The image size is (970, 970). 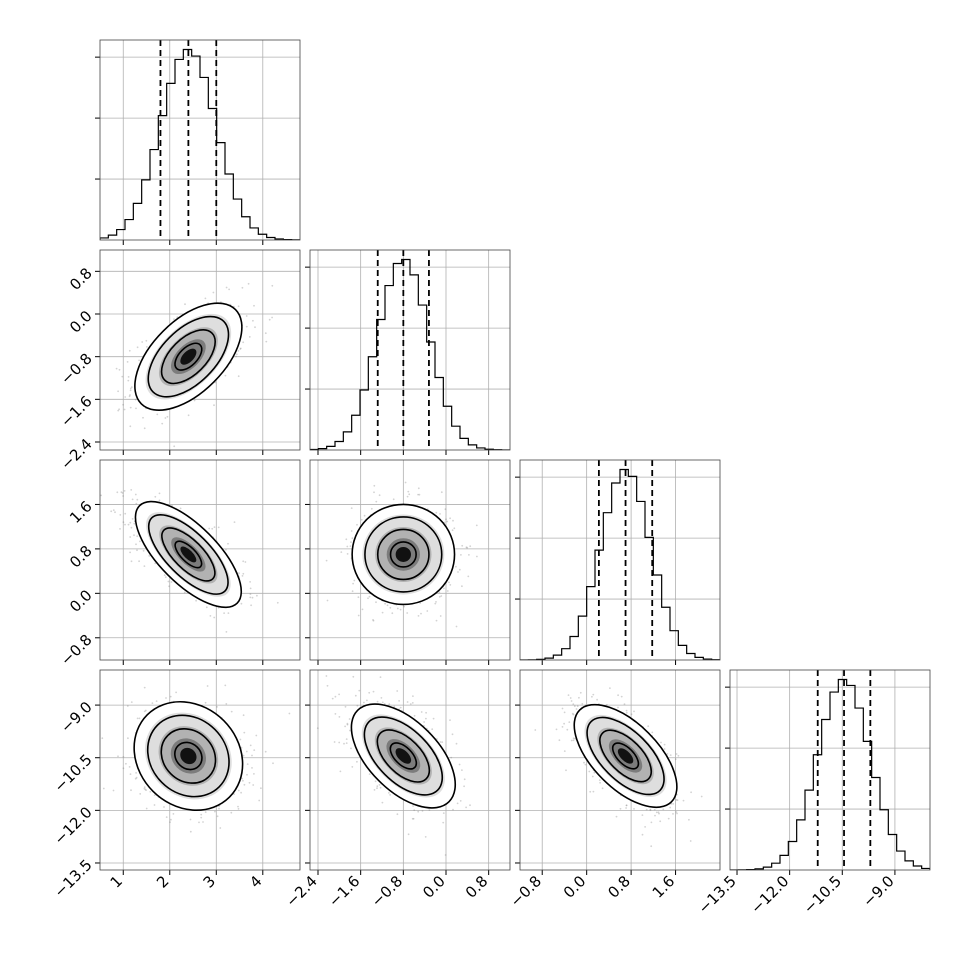 I want to click on density-fill-peak, so click(x=188, y=356).